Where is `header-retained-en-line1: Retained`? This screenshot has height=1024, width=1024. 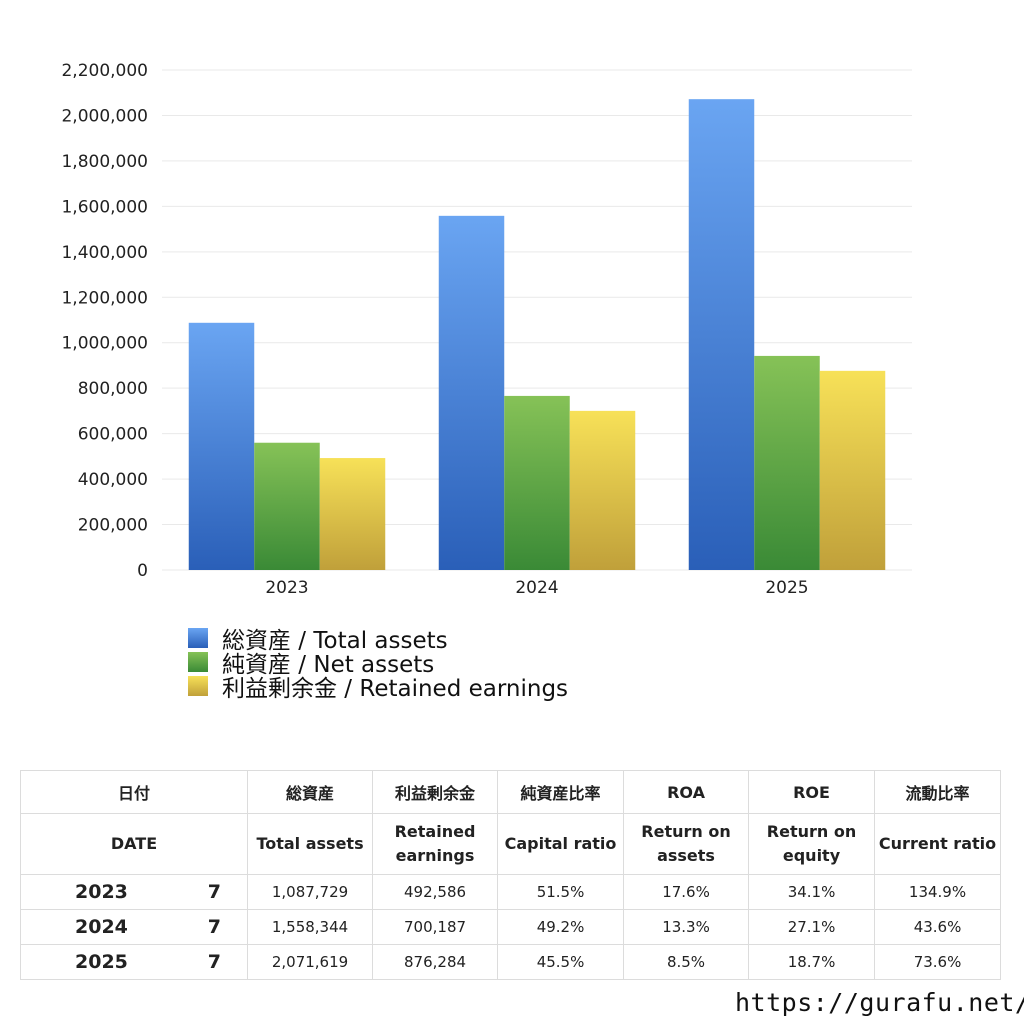 header-retained-en-line1: Retained is located at coordinates (435, 831).